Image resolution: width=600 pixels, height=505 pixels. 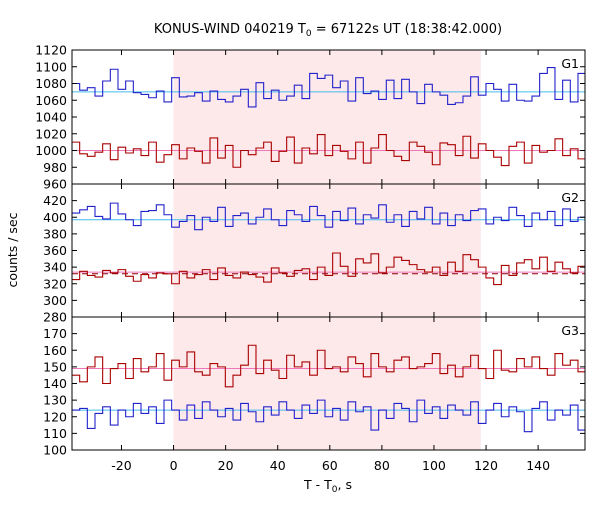 What do you see at coordinates (328, 216) in the screenshot?
I see `panel-g2-series-blue` at bounding box center [328, 216].